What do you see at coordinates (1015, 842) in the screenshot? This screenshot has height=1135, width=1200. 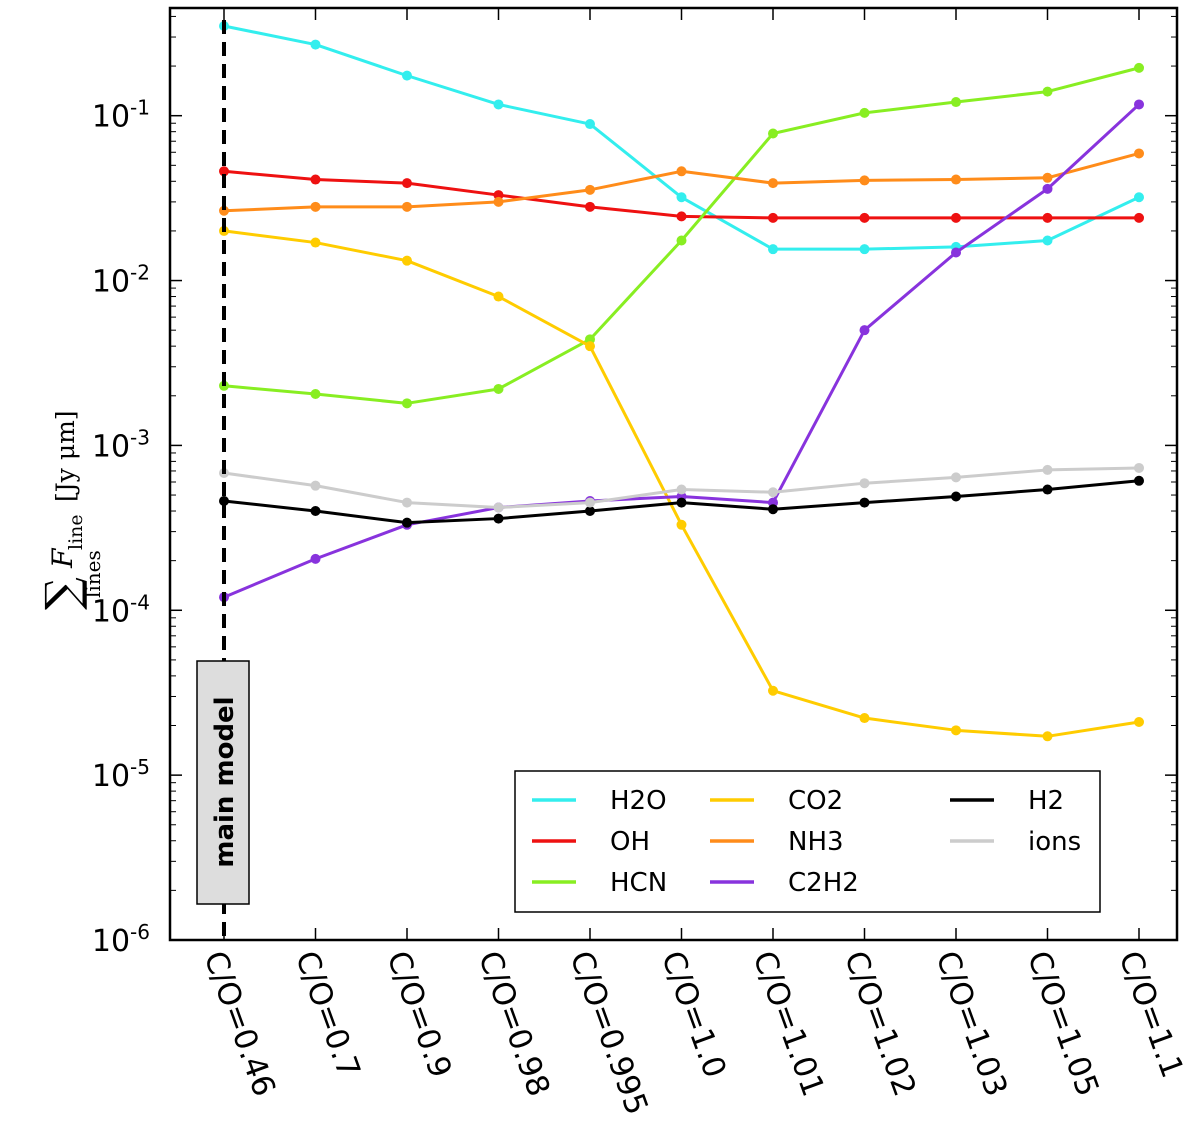 I see `legend-item-ions: ions` at bounding box center [1015, 842].